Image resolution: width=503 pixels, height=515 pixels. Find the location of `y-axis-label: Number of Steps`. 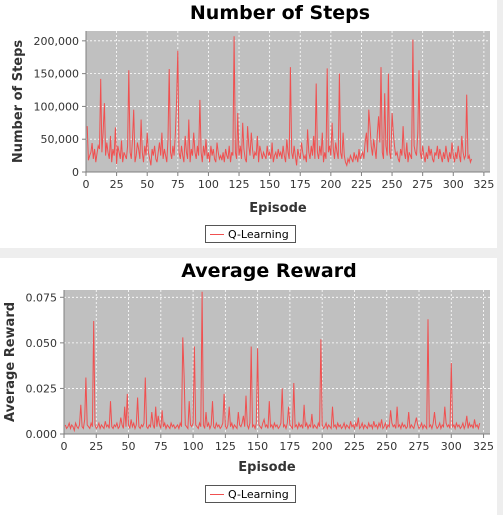

y-axis-label: Number of Steps is located at coordinates (18, 102).